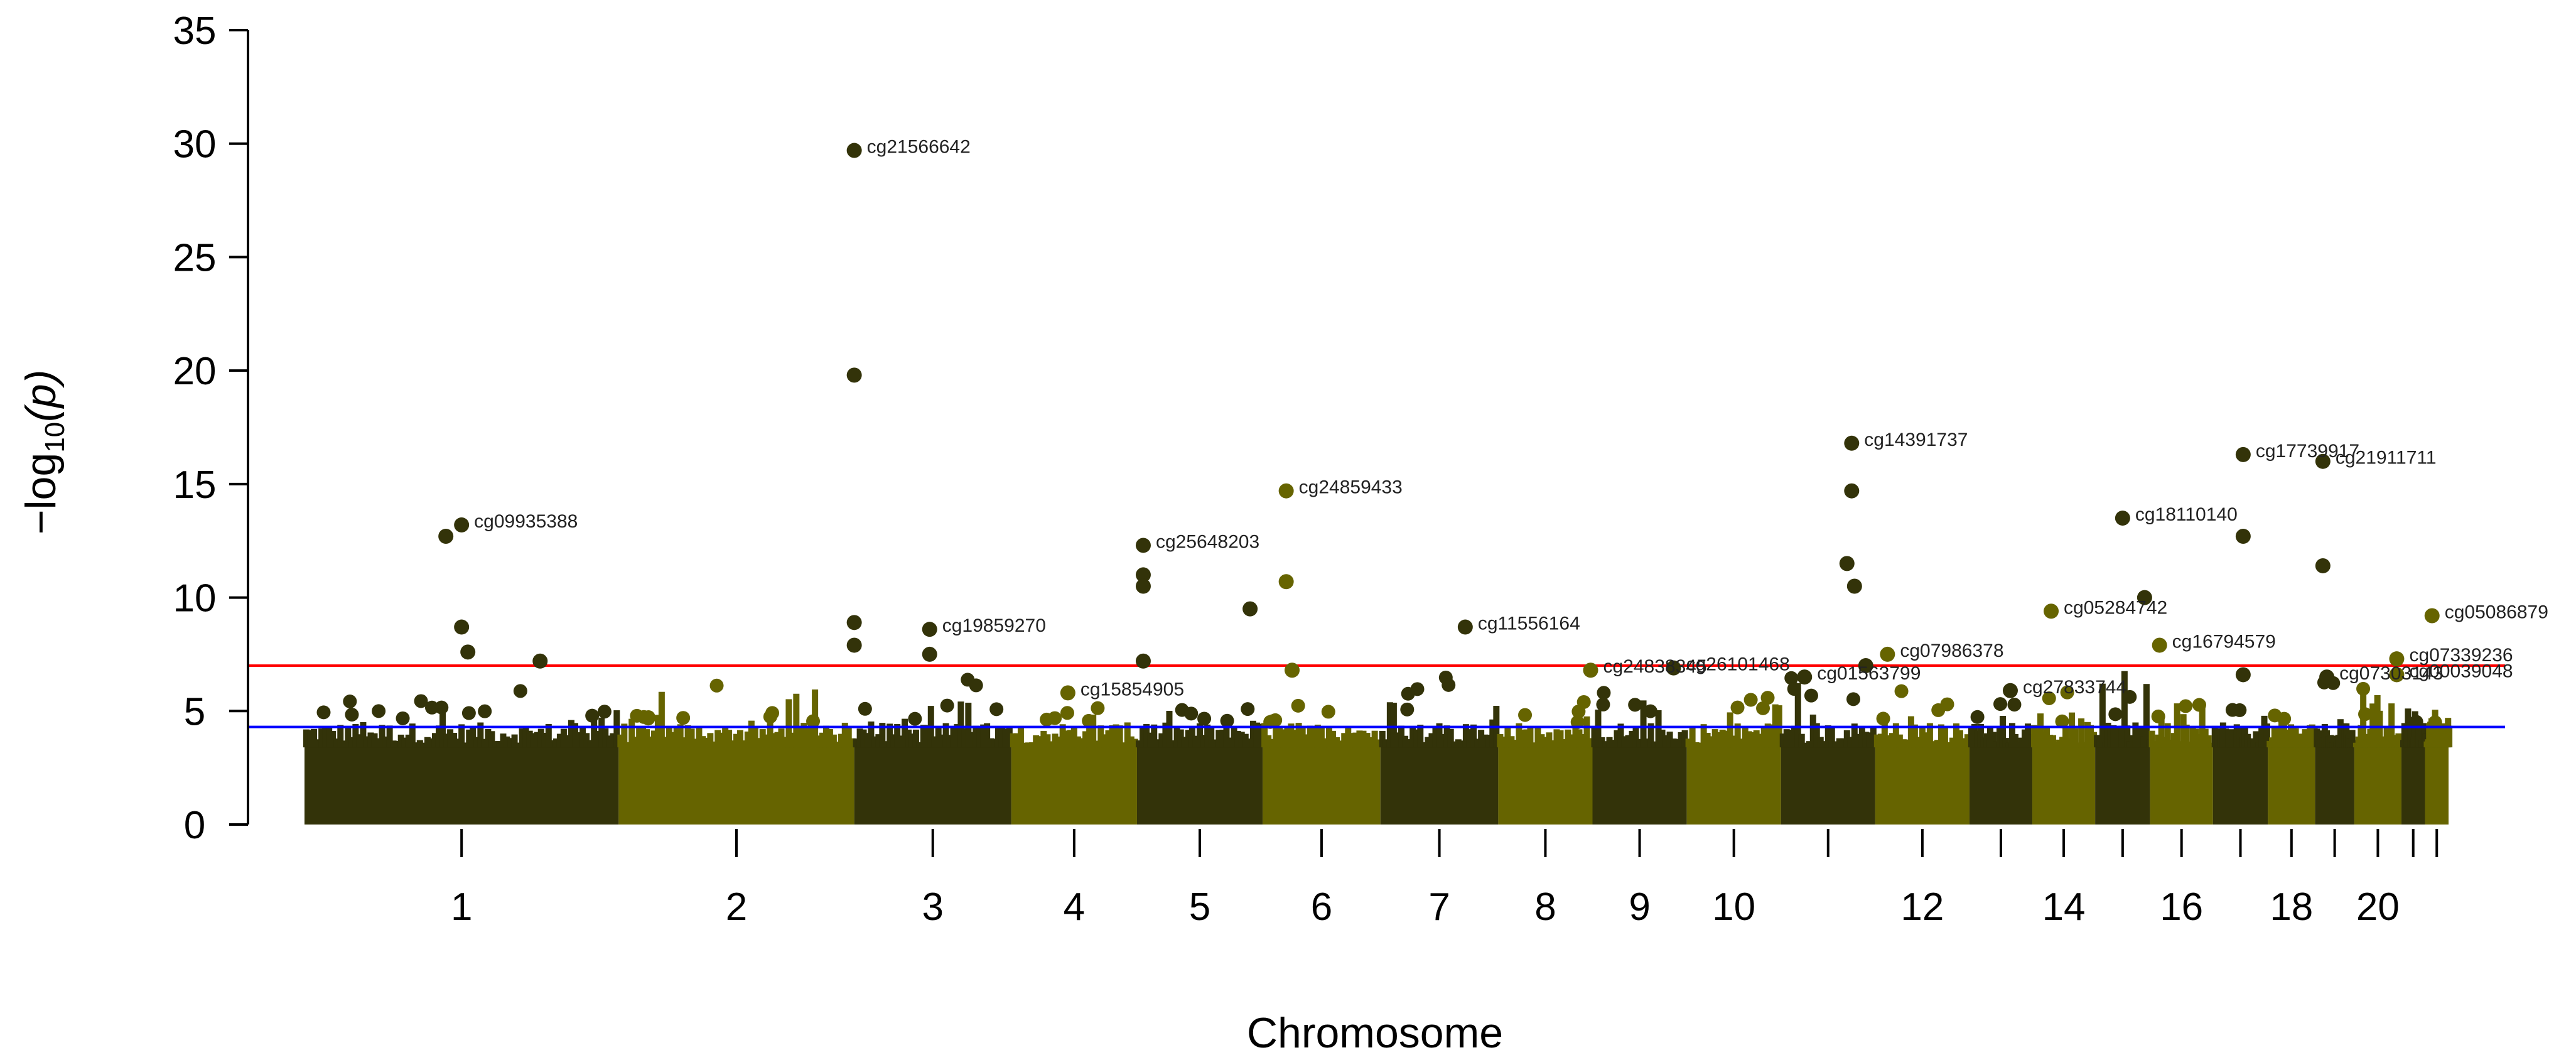  Describe the element at coordinates (2496, 612) in the screenshot. I see `point-label-cg05086879: cg05086879` at that location.